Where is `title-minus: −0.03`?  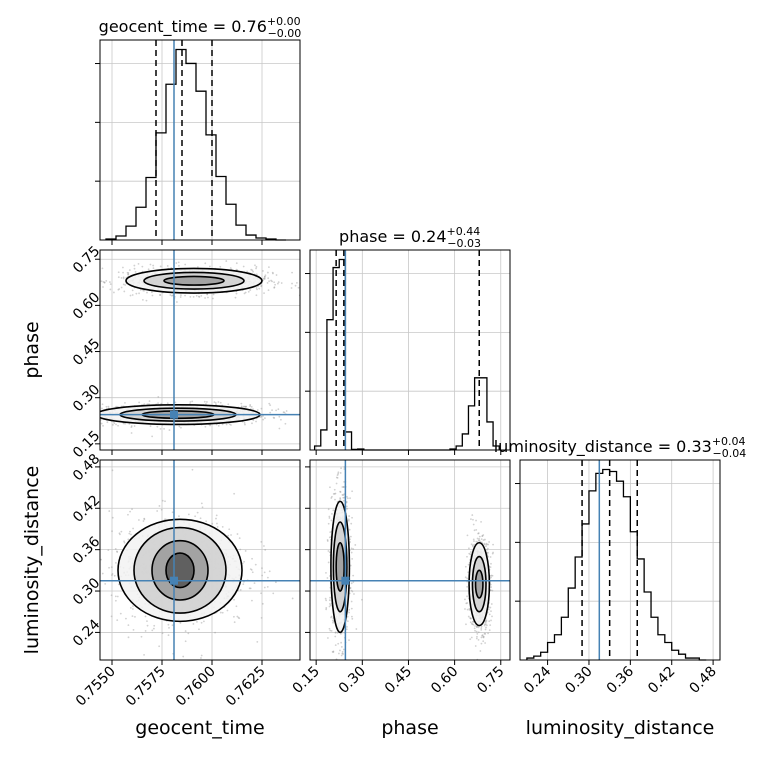 title-minus: −0.03 is located at coordinates (464, 243).